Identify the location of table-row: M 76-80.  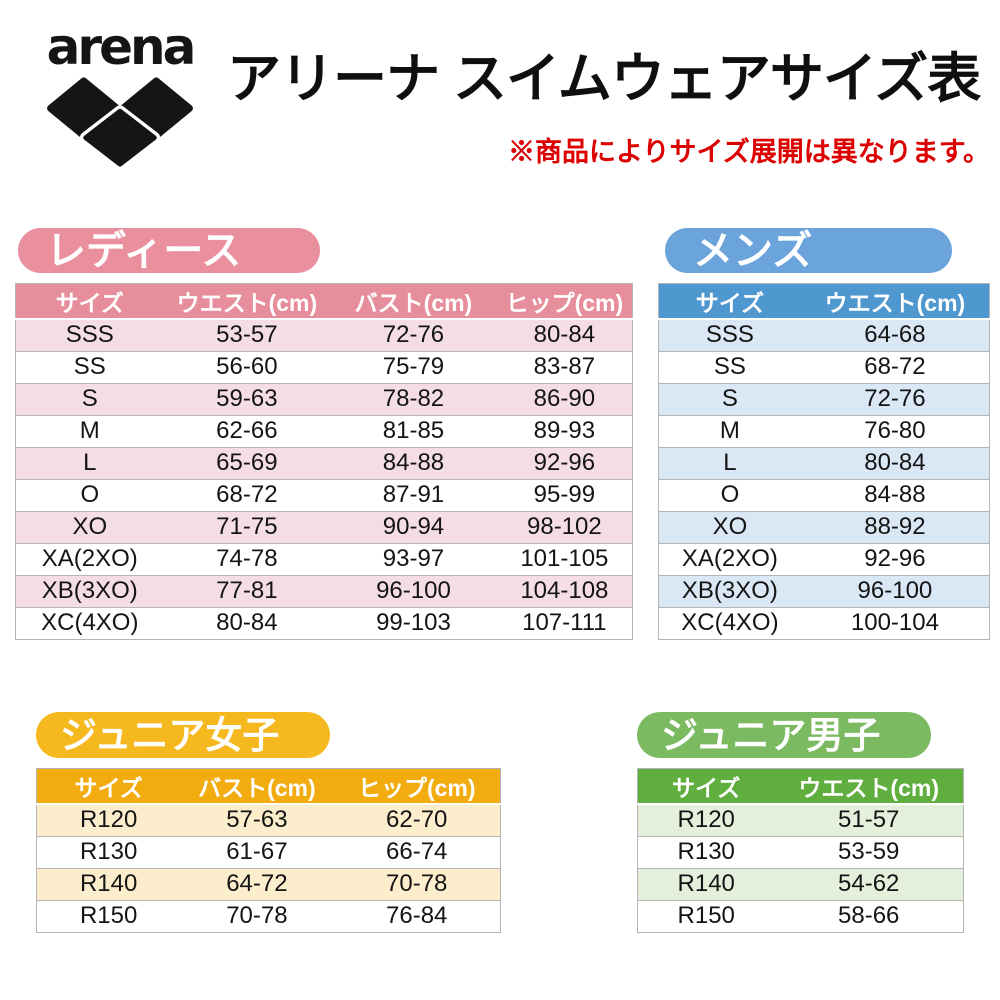
(824, 431).